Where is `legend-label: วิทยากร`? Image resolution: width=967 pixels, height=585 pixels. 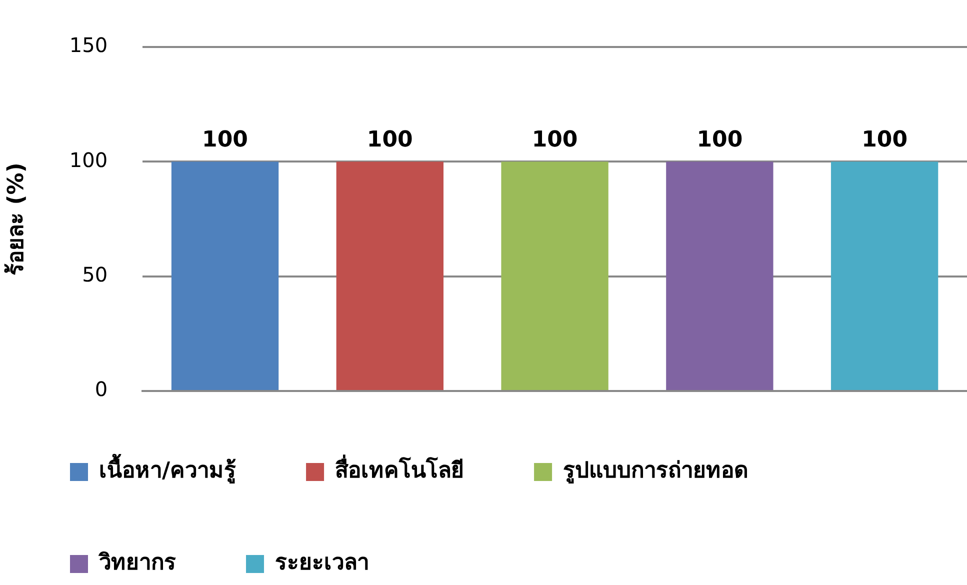 legend-label: วิทยากร is located at coordinates (137, 563).